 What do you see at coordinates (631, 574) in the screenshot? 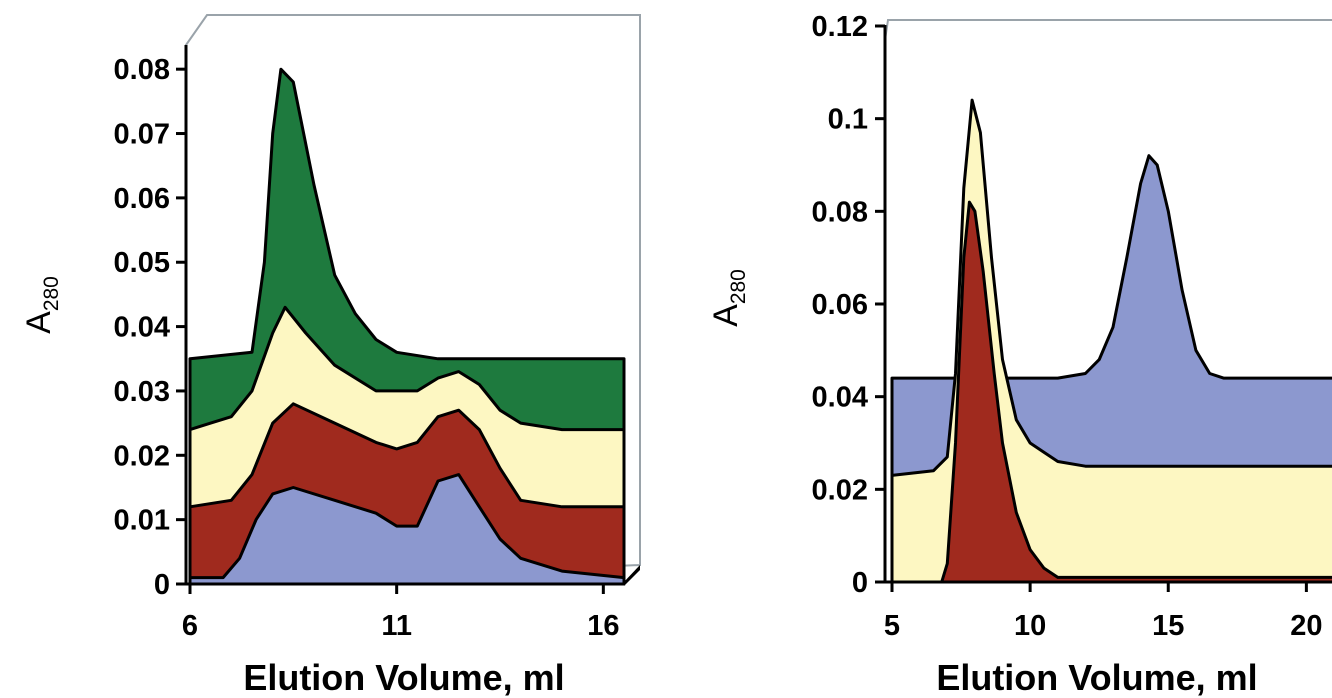
I see `left-floor-edge` at bounding box center [631, 574].